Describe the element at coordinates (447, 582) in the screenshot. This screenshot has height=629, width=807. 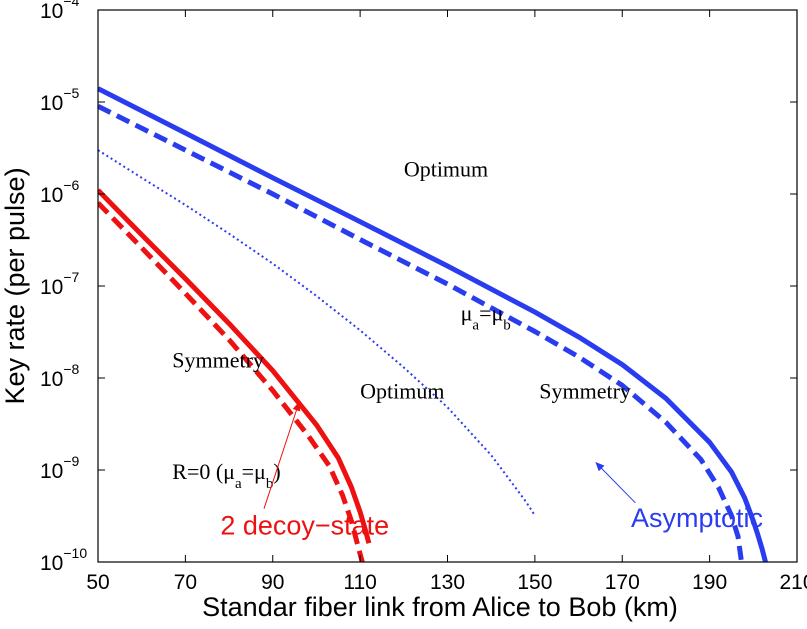
I see `x-tick-label: 130` at that location.